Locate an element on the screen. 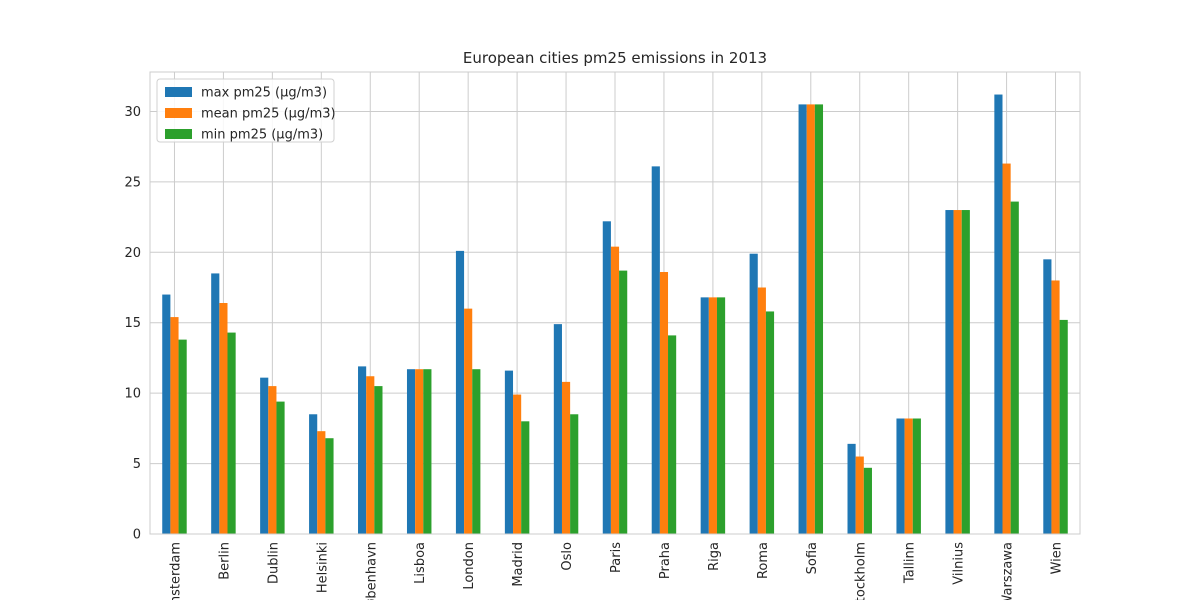 This screenshot has height=600, width=1200. x-tick-label-london: London is located at coordinates (469, 566).